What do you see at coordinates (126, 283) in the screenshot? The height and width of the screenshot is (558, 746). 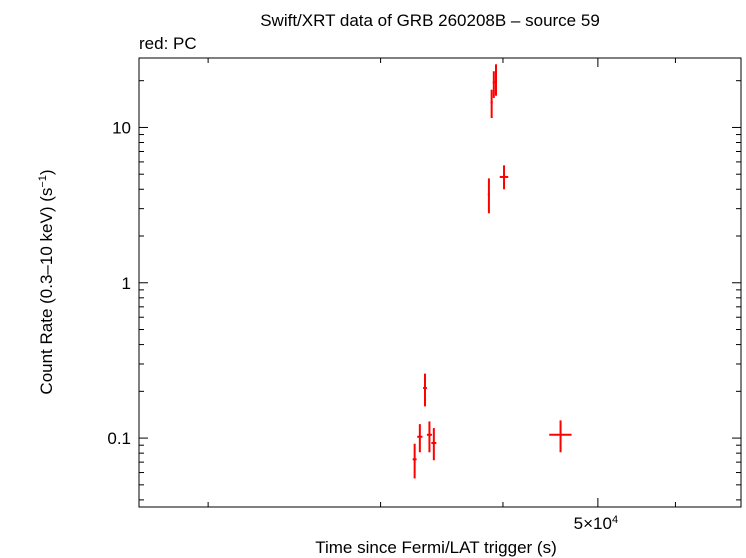 I see `y-tick-label: 1` at bounding box center [126, 283].